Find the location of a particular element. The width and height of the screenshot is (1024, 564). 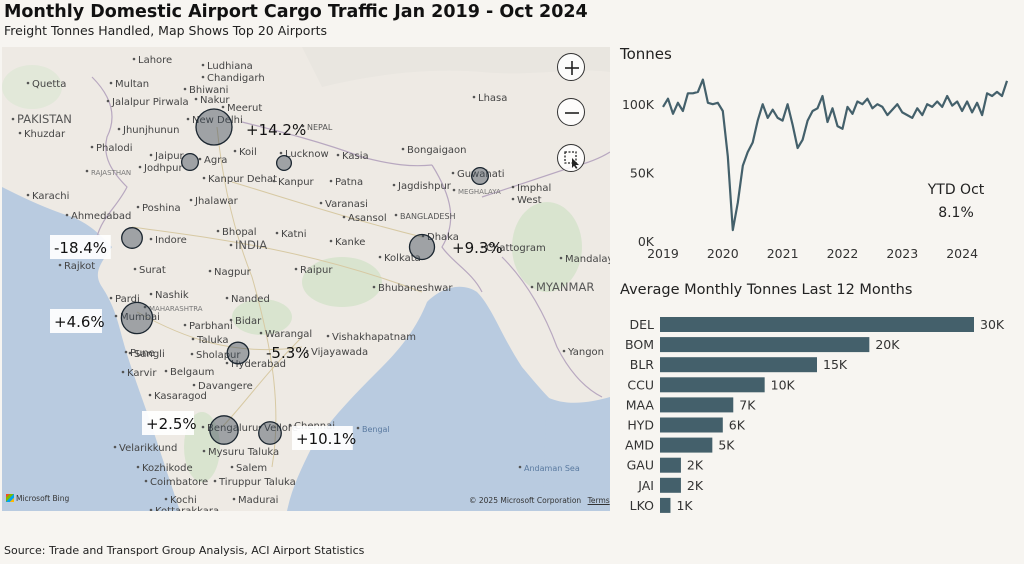

terms-link: Terms is located at coordinates (598, 500).